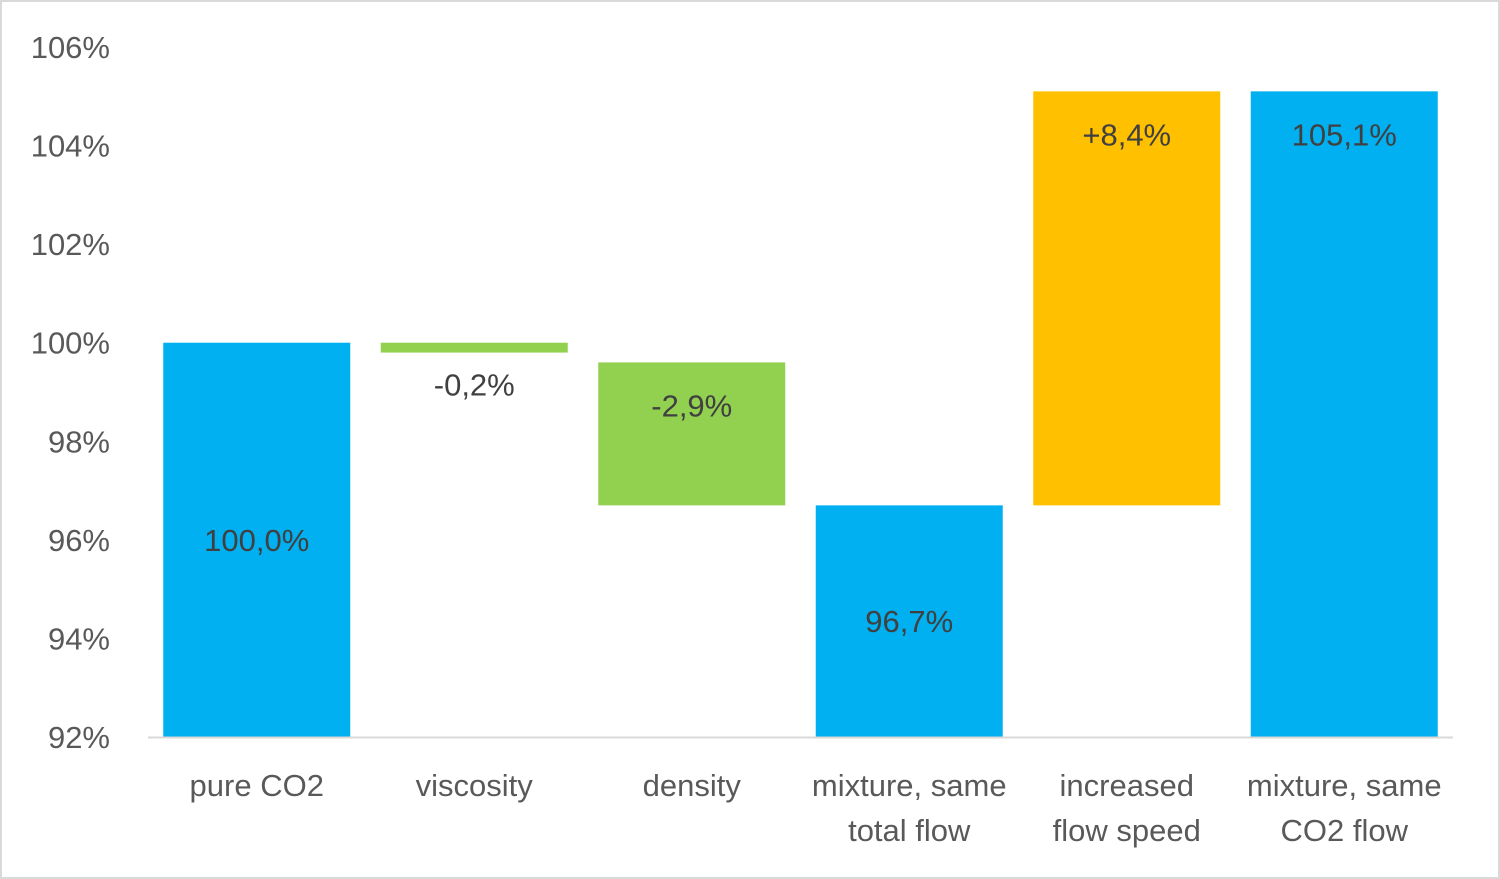 This screenshot has height=879, width=1500. Describe the element at coordinates (70, 244) in the screenshot. I see `y-tick-label: 102%` at that location.